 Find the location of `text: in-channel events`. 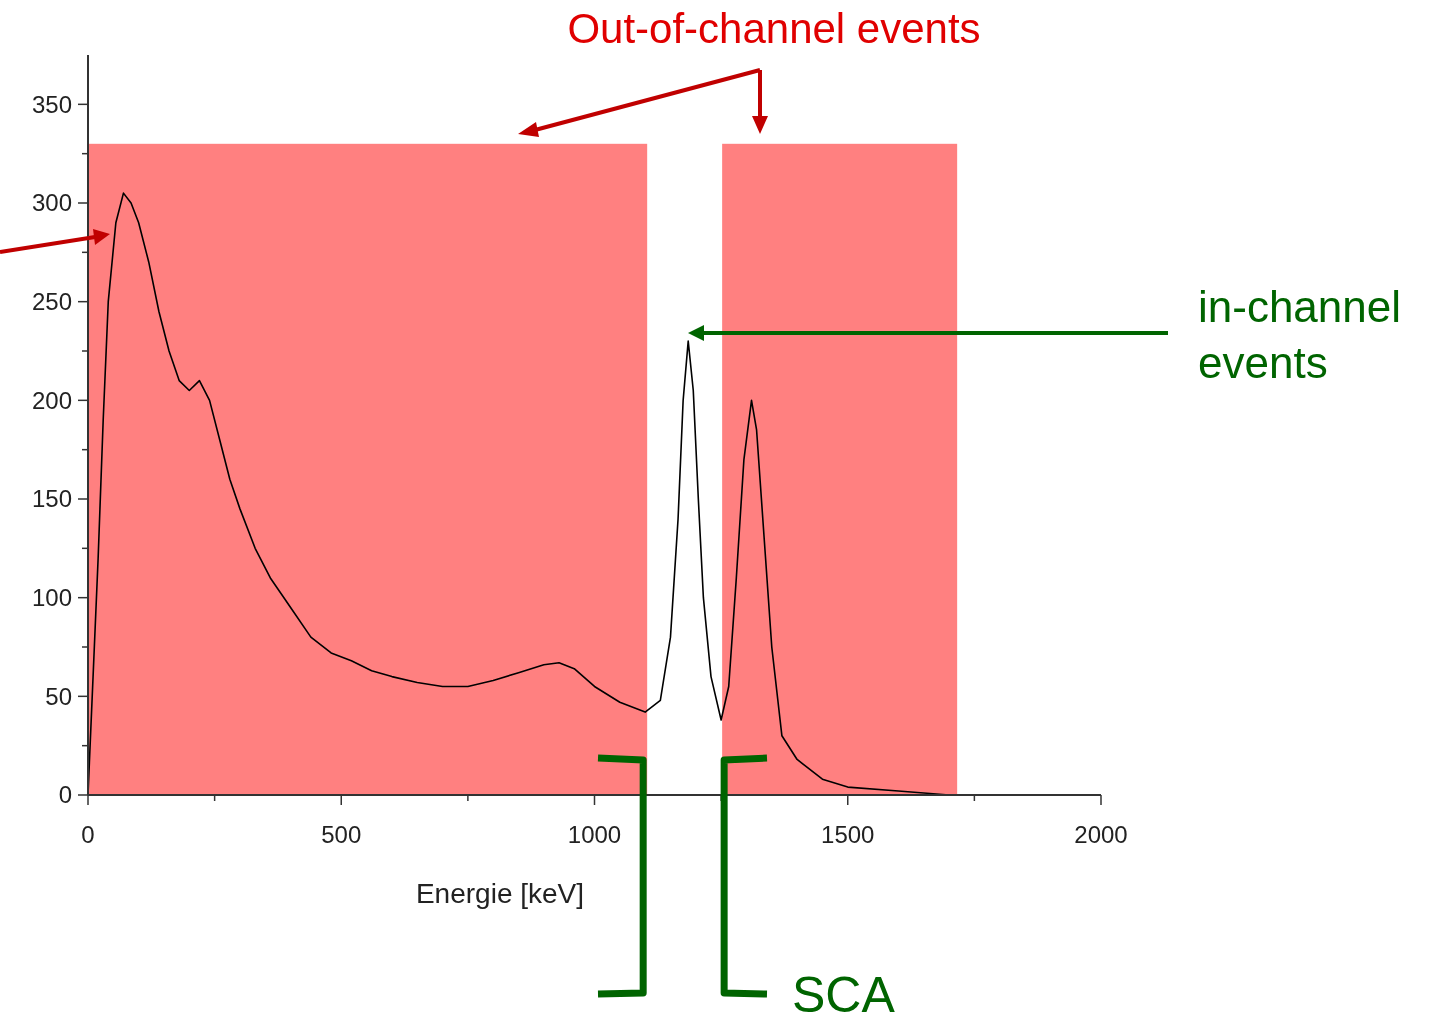

text: in-channel events is located at coordinates (1300, 334).